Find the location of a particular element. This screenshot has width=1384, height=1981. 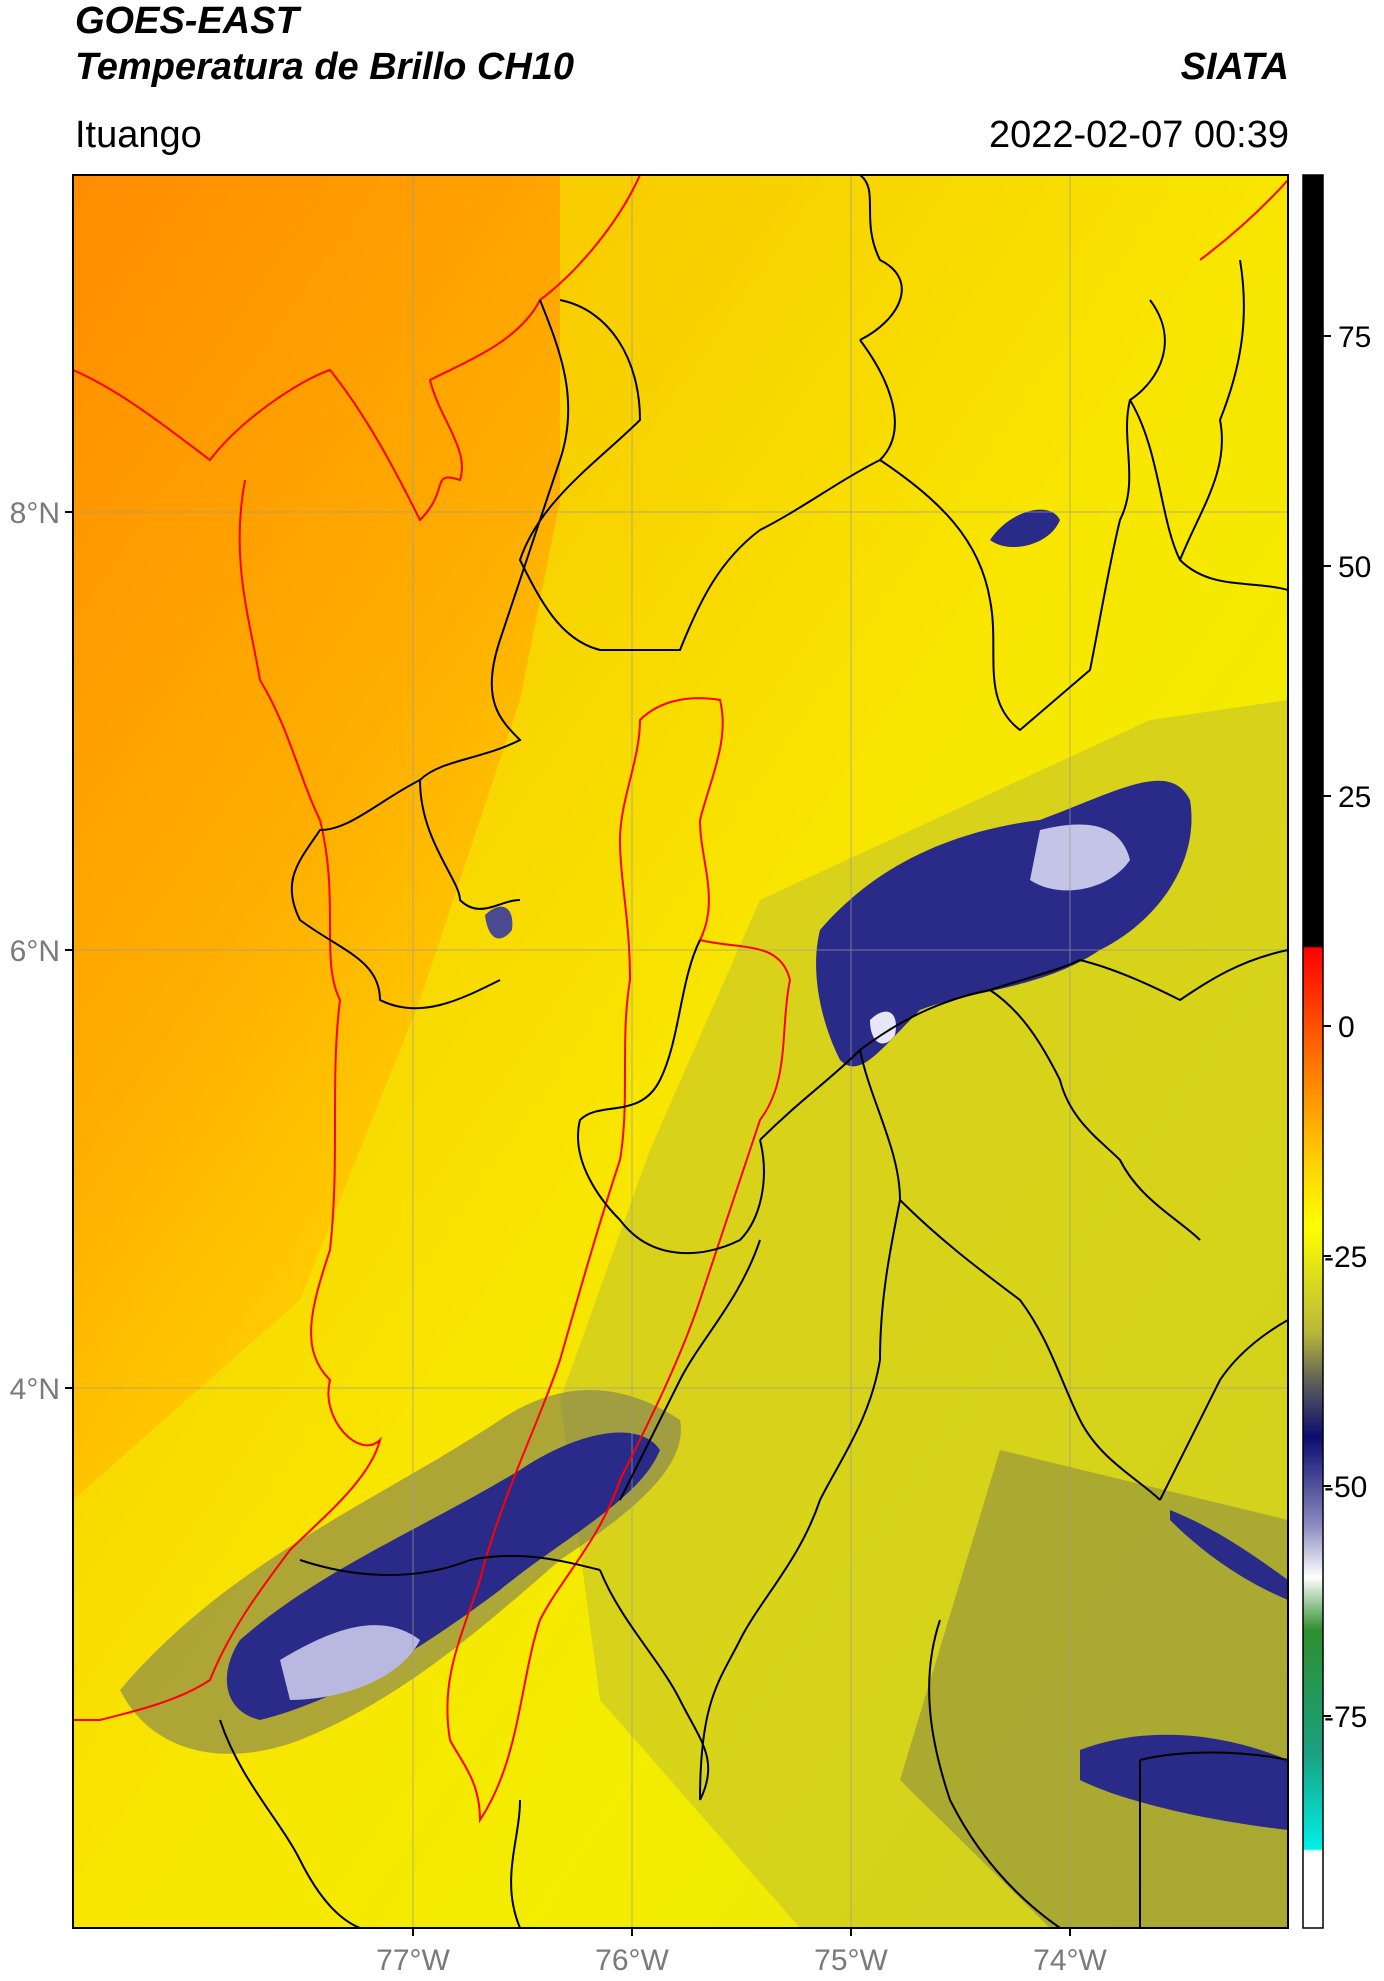

product-title: Temperatura de Brillo CH10 is located at coordinates (325, 67).